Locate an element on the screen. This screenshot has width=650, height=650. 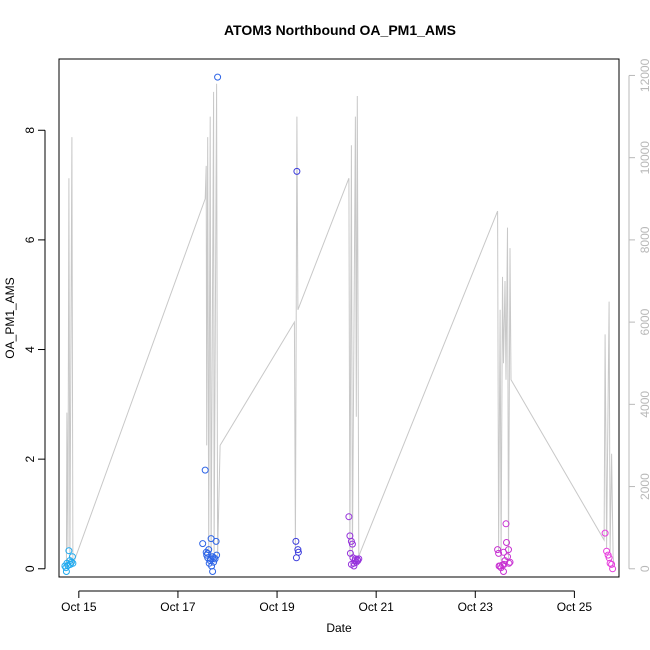
y-axis-label: OA_PM1_AMS is located at coordinates (10, 317).